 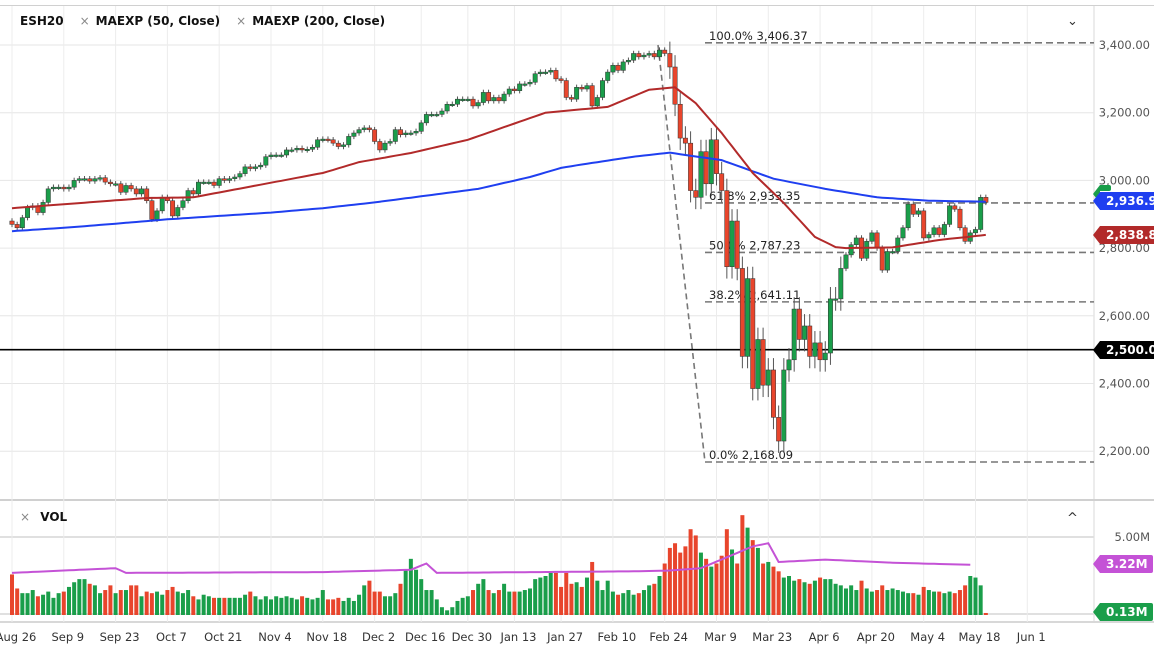 I want to click on x-tick-label: Dec 16, so click(x=425, y=637).